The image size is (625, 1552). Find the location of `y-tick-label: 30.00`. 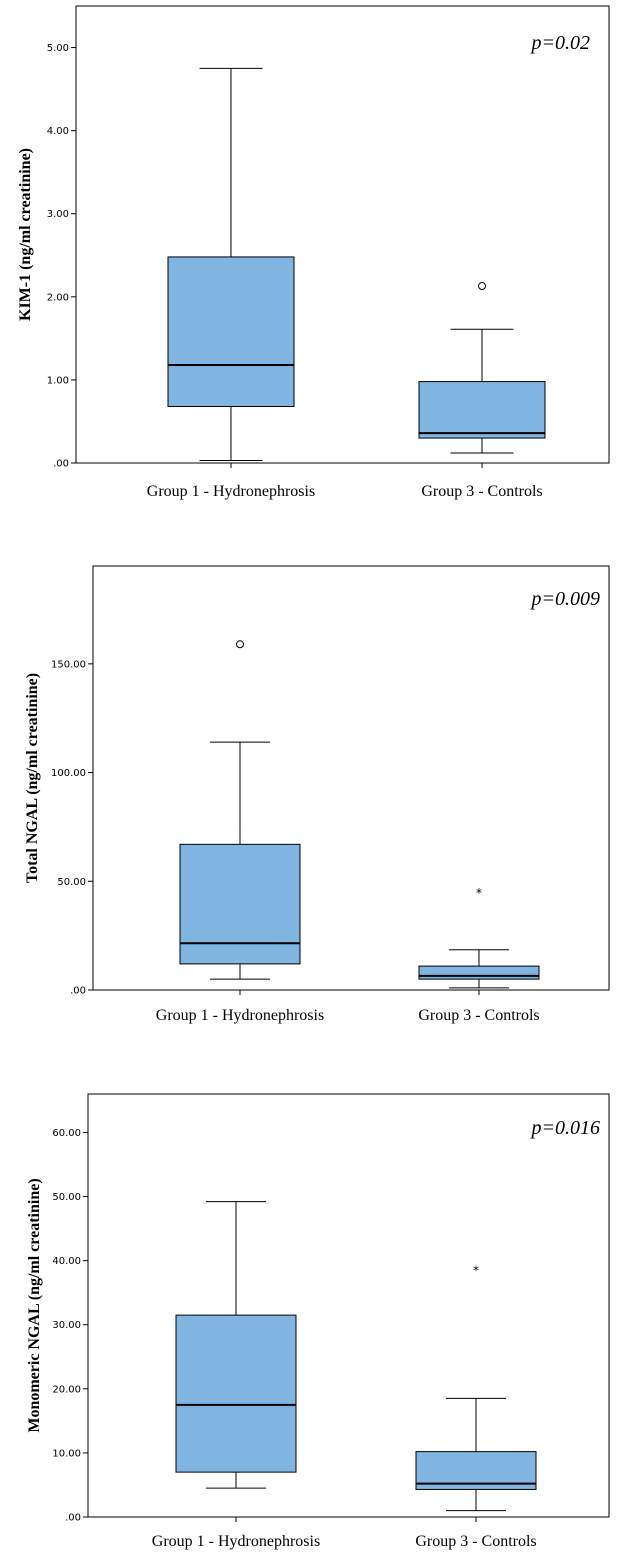

y-tick-label: 30.00 is located at coordinates (66, 1325).